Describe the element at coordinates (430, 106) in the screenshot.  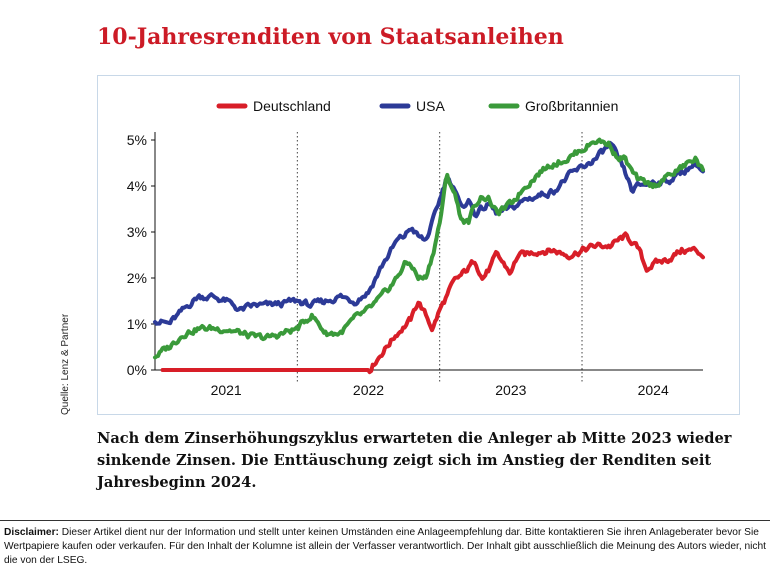
I see `legend-label: USA` at that location.